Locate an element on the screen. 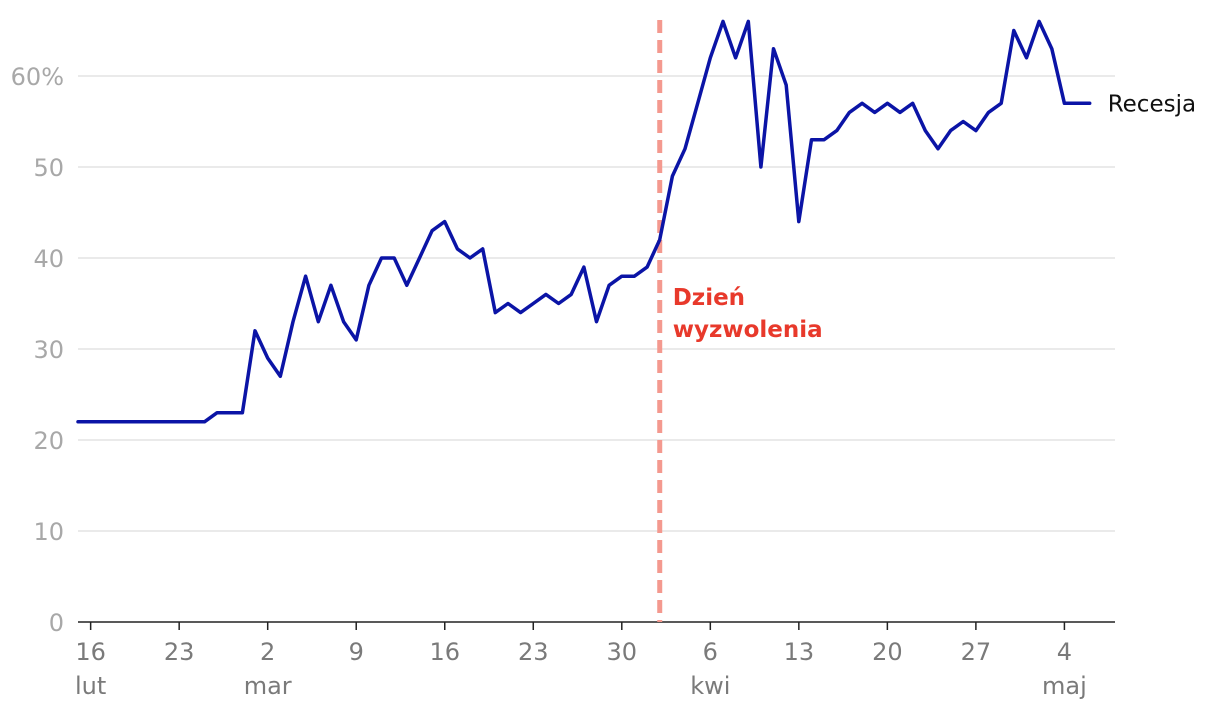  y-tick-label: 50 is located at coordinates (48, 168).